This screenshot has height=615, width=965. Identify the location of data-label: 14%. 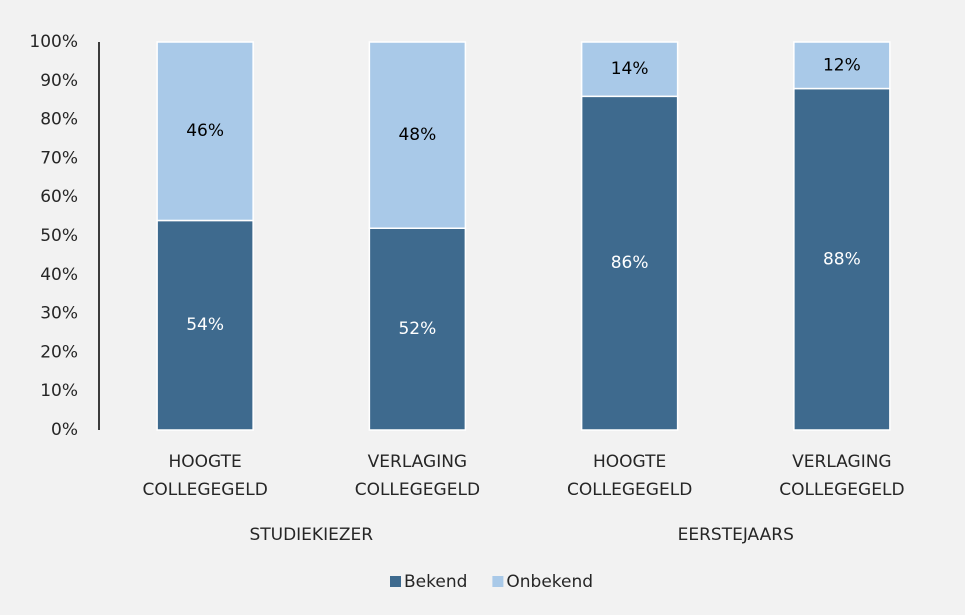
(630, 69).